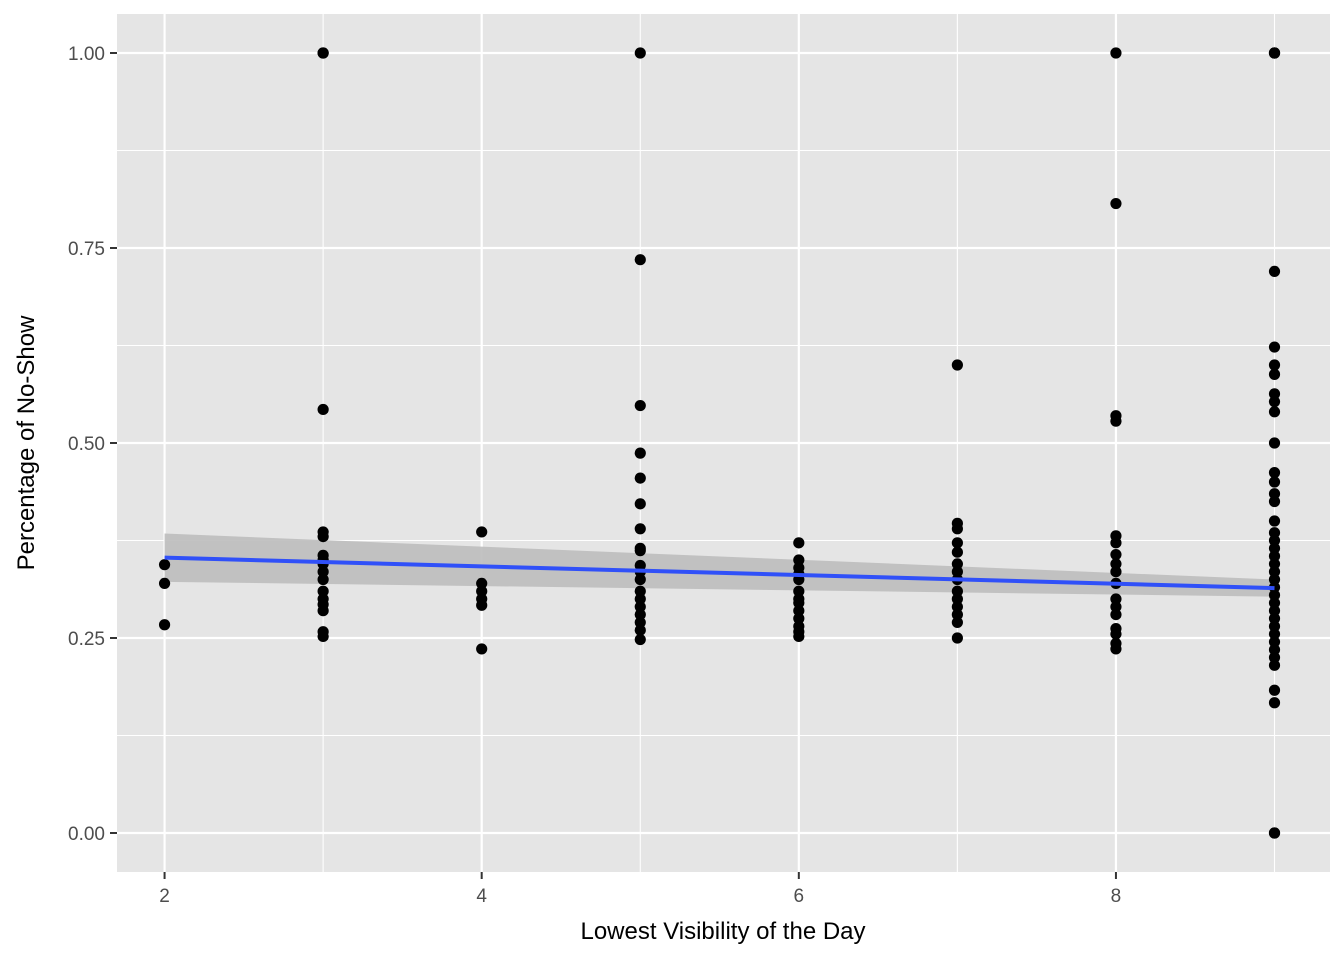 Image resolution: width=1344 pixels, height=960 pixels. What do you see at coordinates (722, 931) in the screenshot?
I see `x-axis-title: Lowest Visibility of the Day` at bounding box center [722, 931].